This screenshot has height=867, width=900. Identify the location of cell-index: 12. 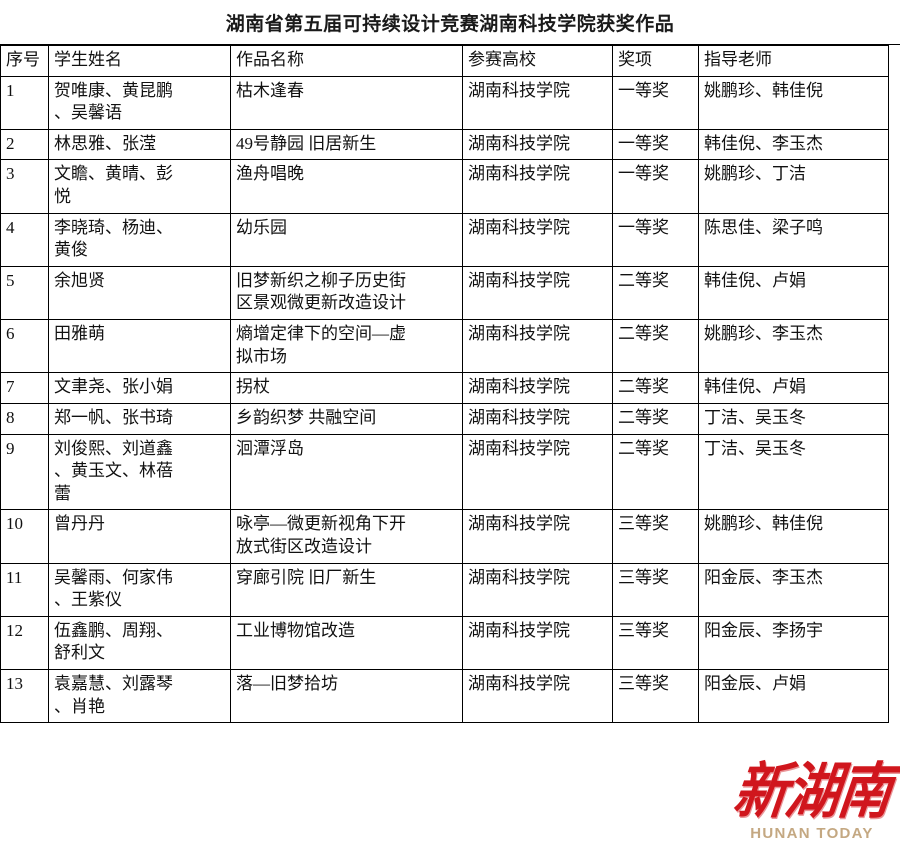
(24, 643).